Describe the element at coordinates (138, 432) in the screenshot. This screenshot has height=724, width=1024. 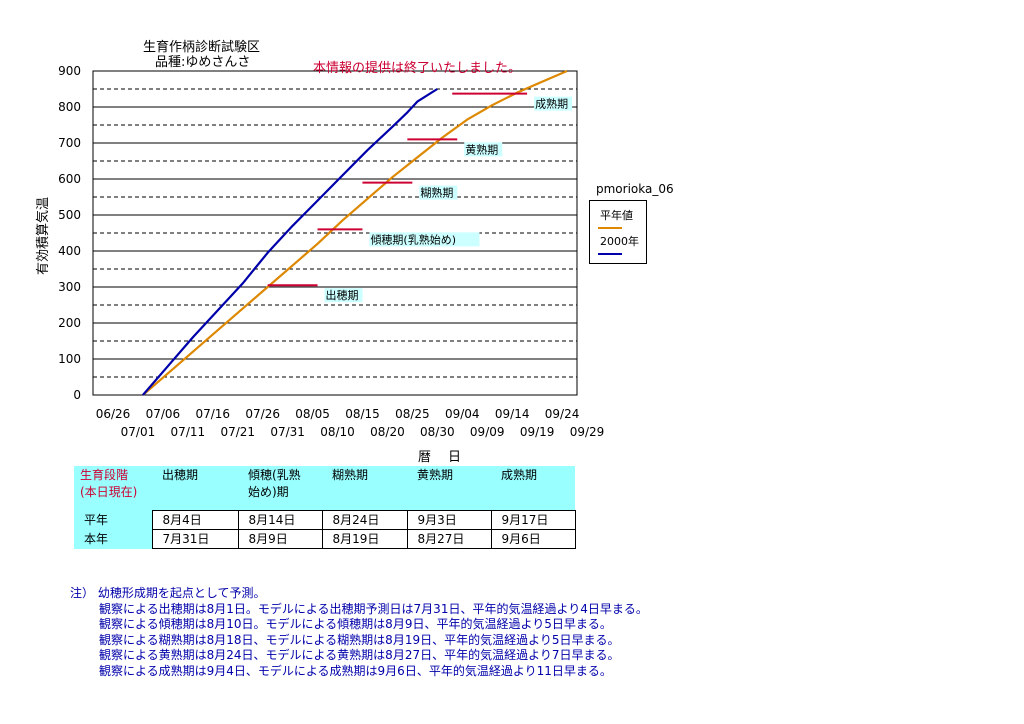
I see `x-tick-label: 07/01` at that location.